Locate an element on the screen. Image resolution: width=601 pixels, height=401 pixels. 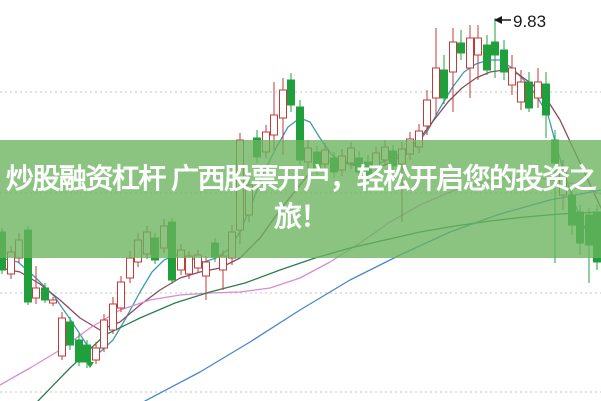
promo-banner-line1: 炒股融资杠杆 广西股票开户，轻松开启您的投资之 is located at coordinates (301, 178).